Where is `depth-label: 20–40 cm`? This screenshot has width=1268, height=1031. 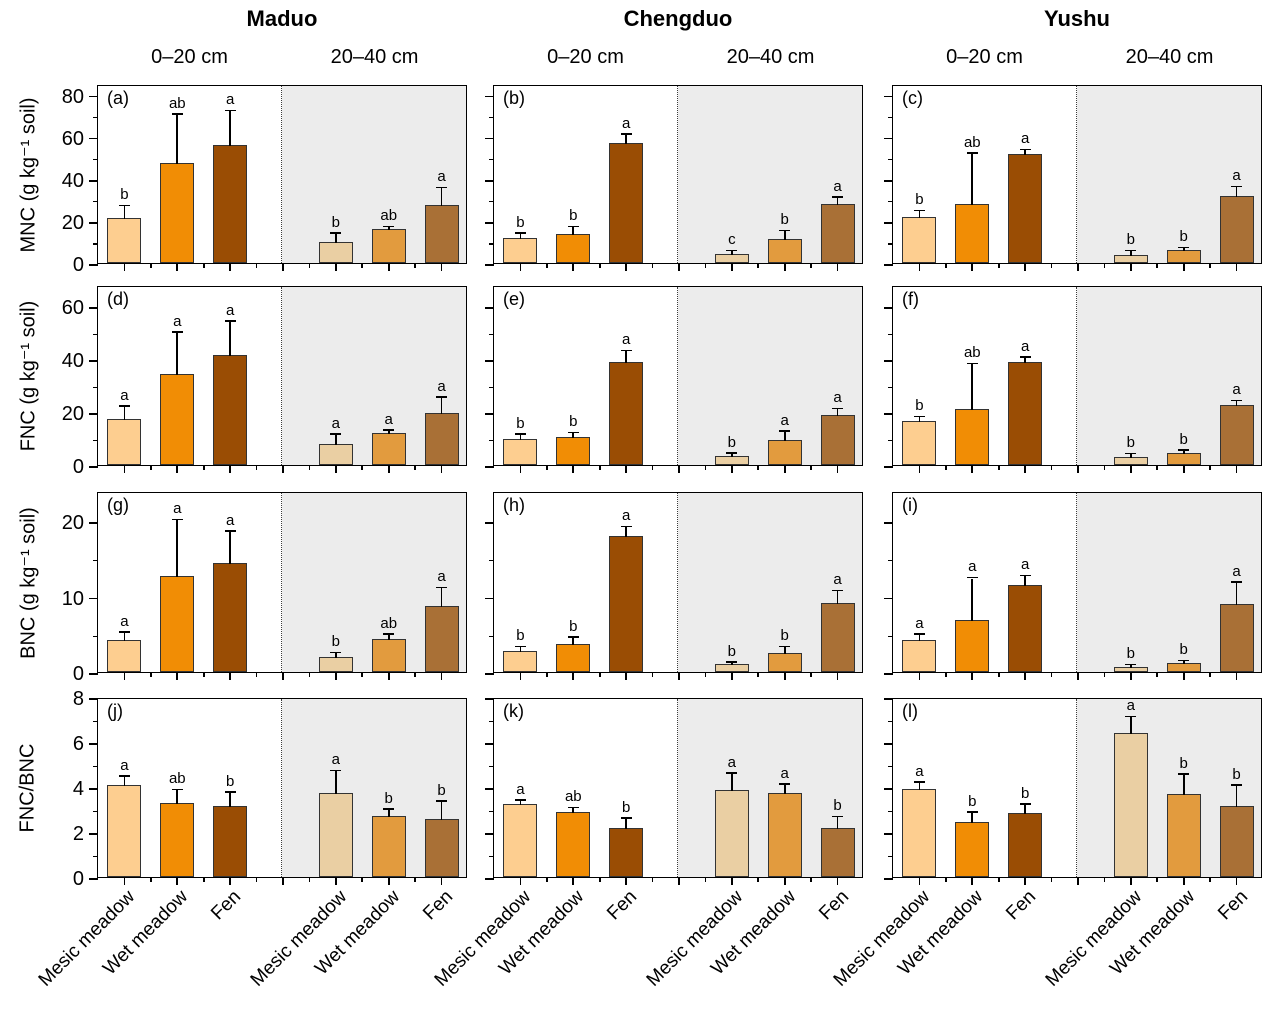
depth-label: 20–40 cm is located at coordinates (770, 57).